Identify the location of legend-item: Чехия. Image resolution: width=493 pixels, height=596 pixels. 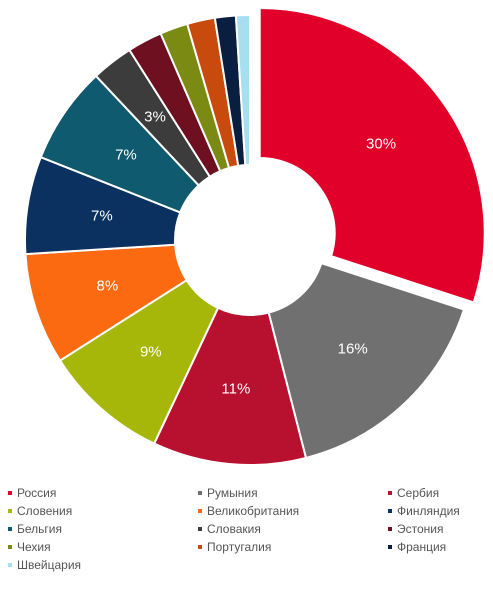
(29, 547).